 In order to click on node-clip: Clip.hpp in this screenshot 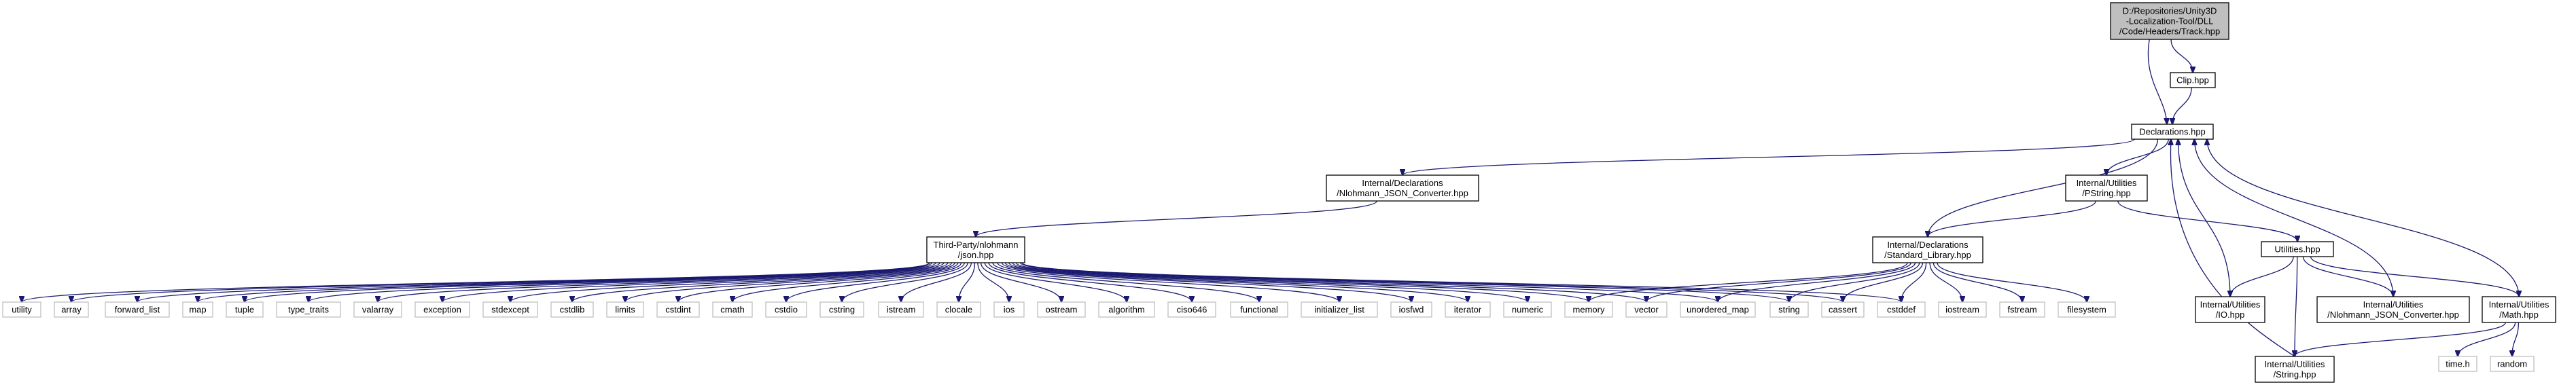, I will do `click(2193, 80)`.